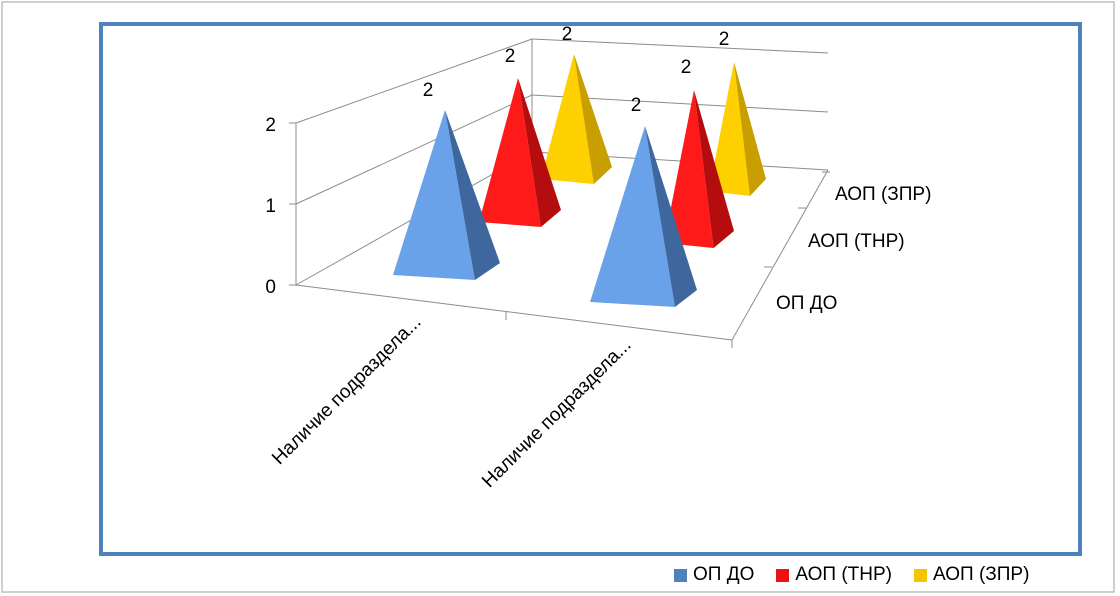 This screenshot has width=1120, height=596. I want to click on legend-item: ОП ДО, so click(714, 575).